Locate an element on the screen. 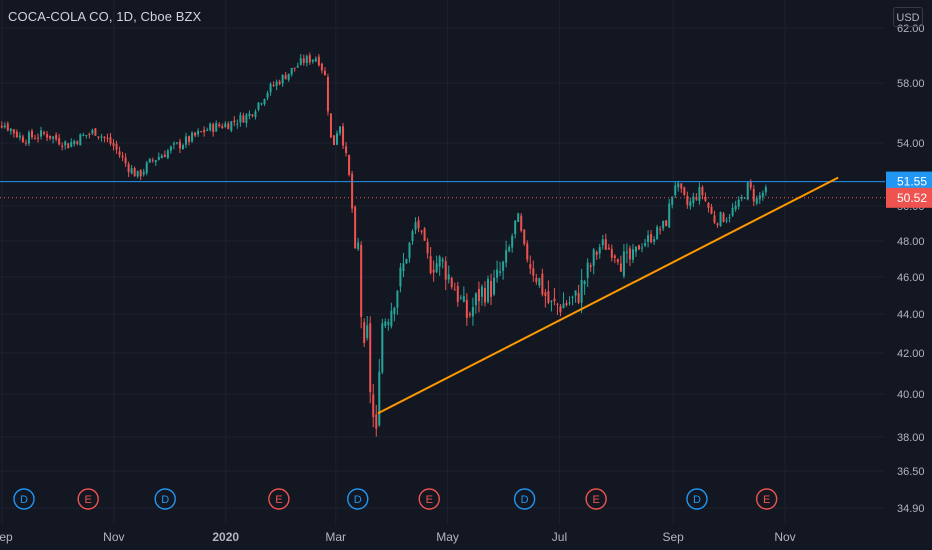 The height and width of the screenshot is (550, 932). y-tick-label: 36.50 is located at coordinates (911, 472).